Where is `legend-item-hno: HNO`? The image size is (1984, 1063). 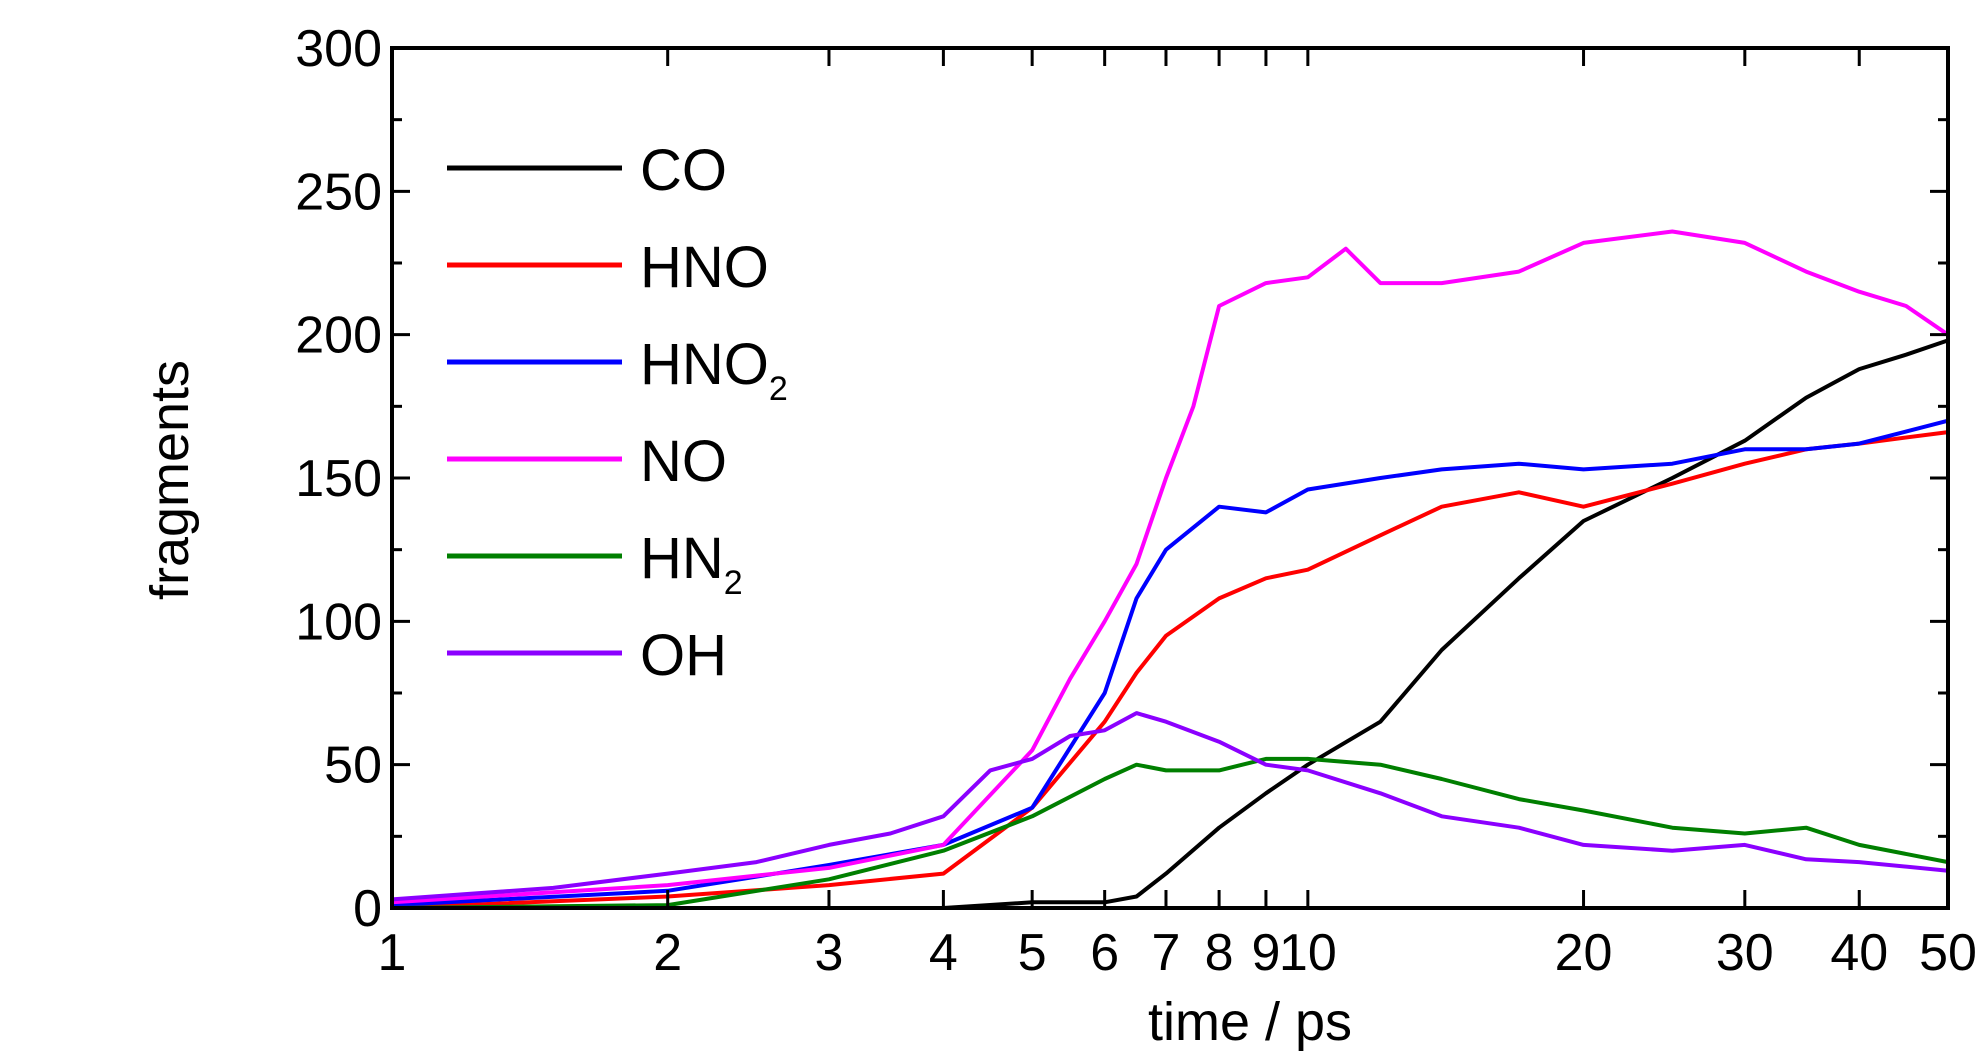 legend-item-hno: HNO is located at coordinates (608, 267).